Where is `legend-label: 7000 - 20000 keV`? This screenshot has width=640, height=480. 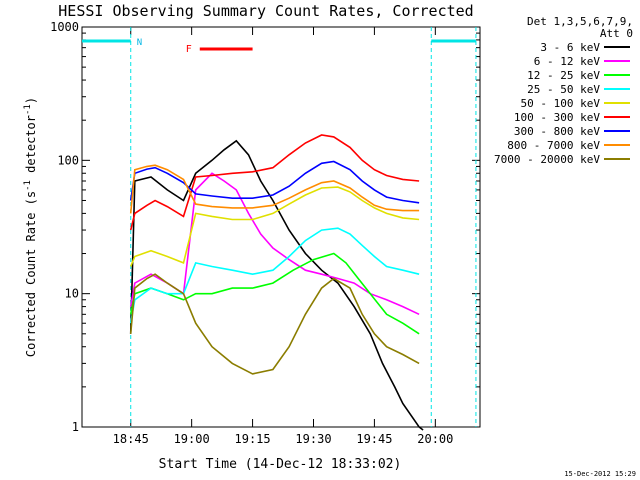 legend-label: 7000 - 20000 keV is located at coordinates (547, 159).